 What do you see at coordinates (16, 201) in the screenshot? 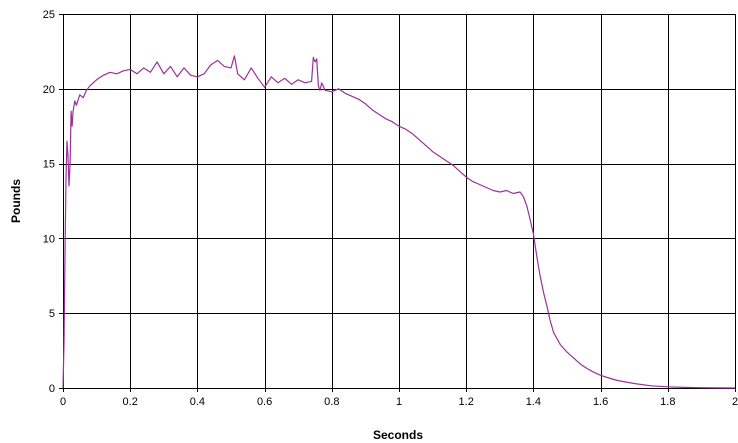
I see `y-axis-title: Pounds` at bounding box center [16, 201].